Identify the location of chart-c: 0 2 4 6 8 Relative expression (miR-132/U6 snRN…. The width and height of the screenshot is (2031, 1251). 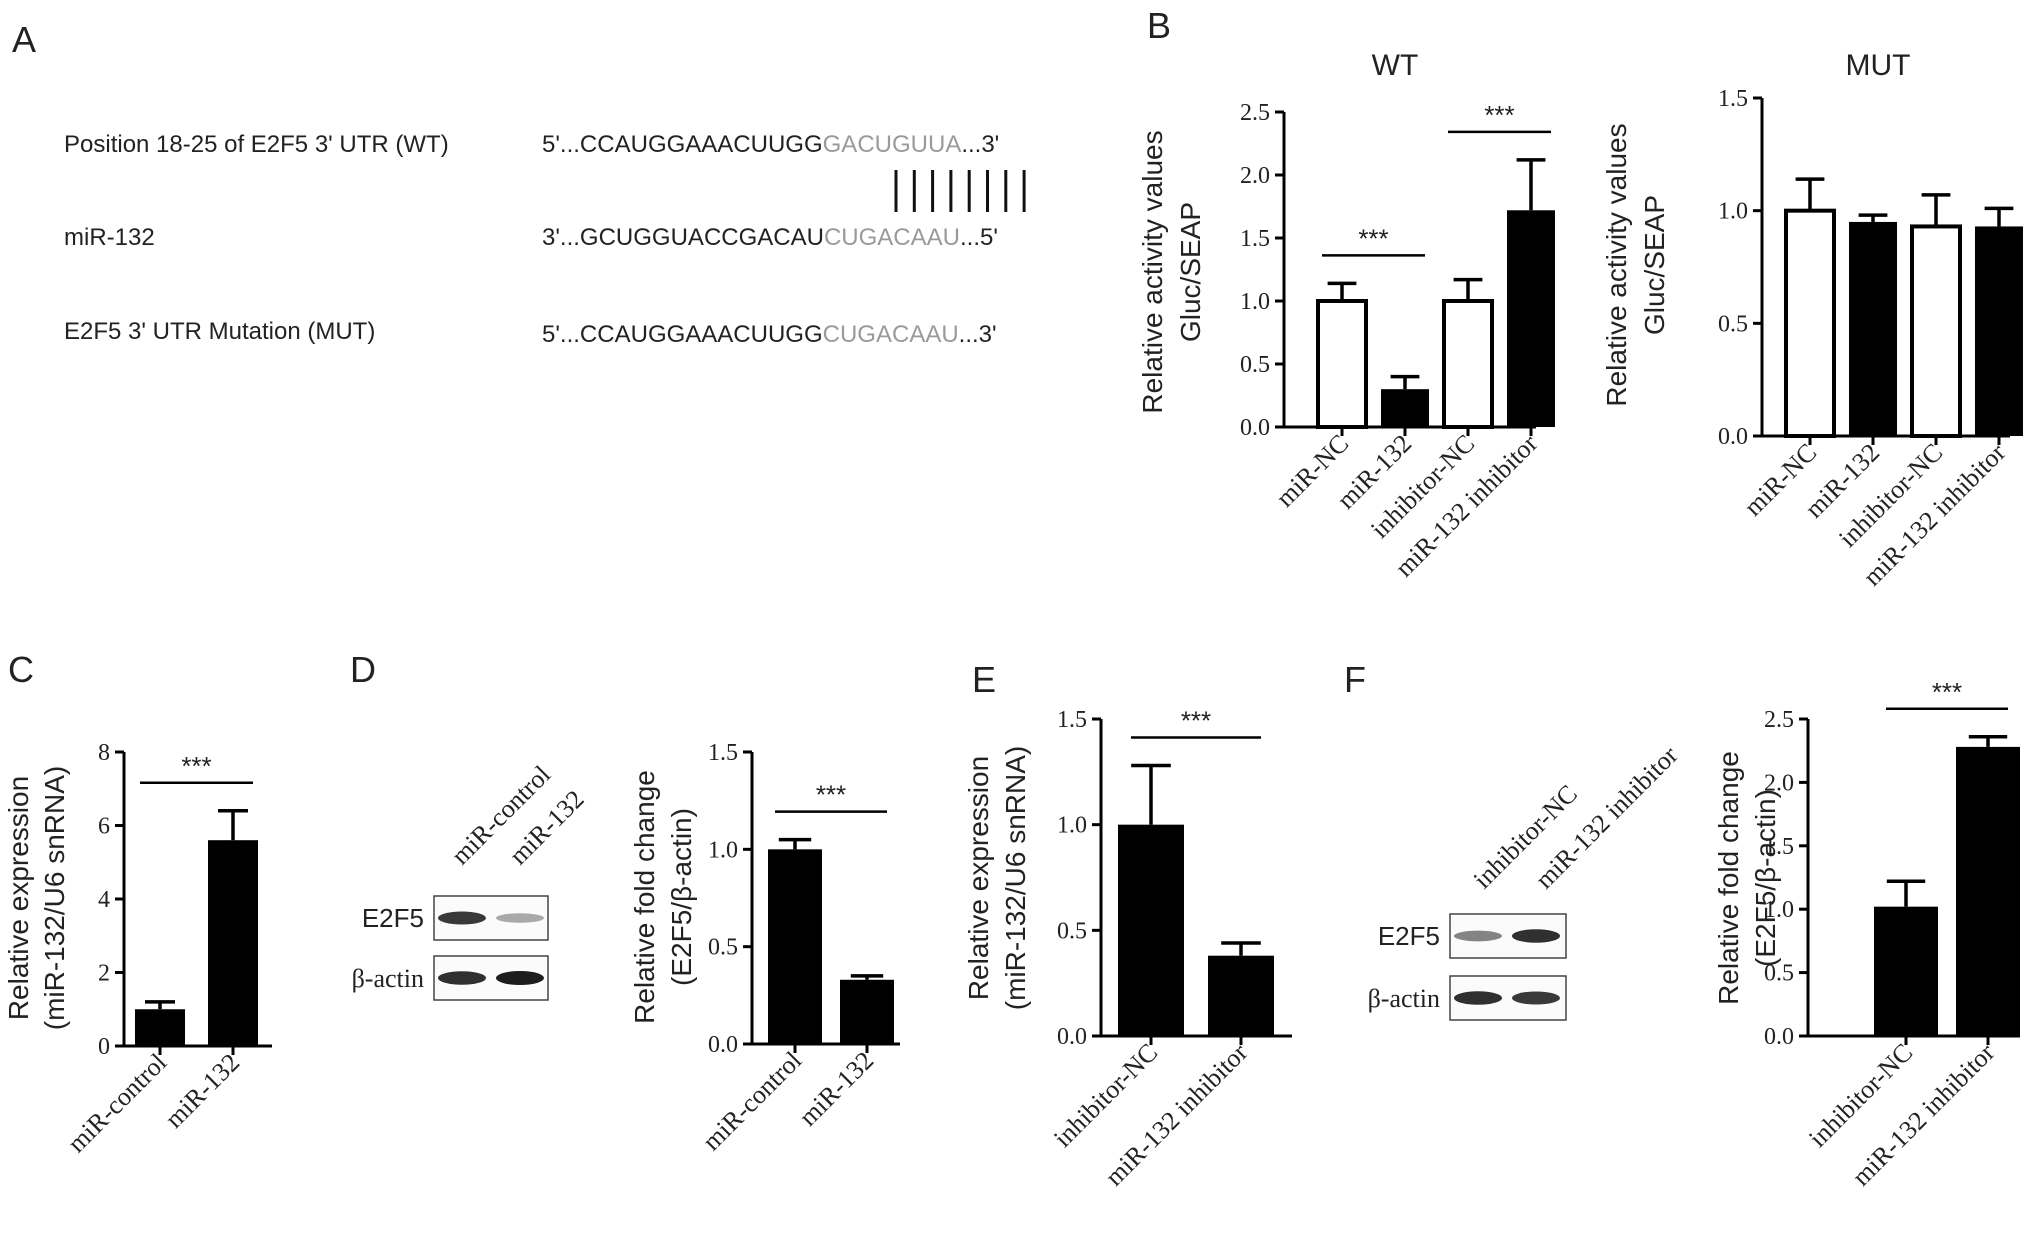
(137, 949).